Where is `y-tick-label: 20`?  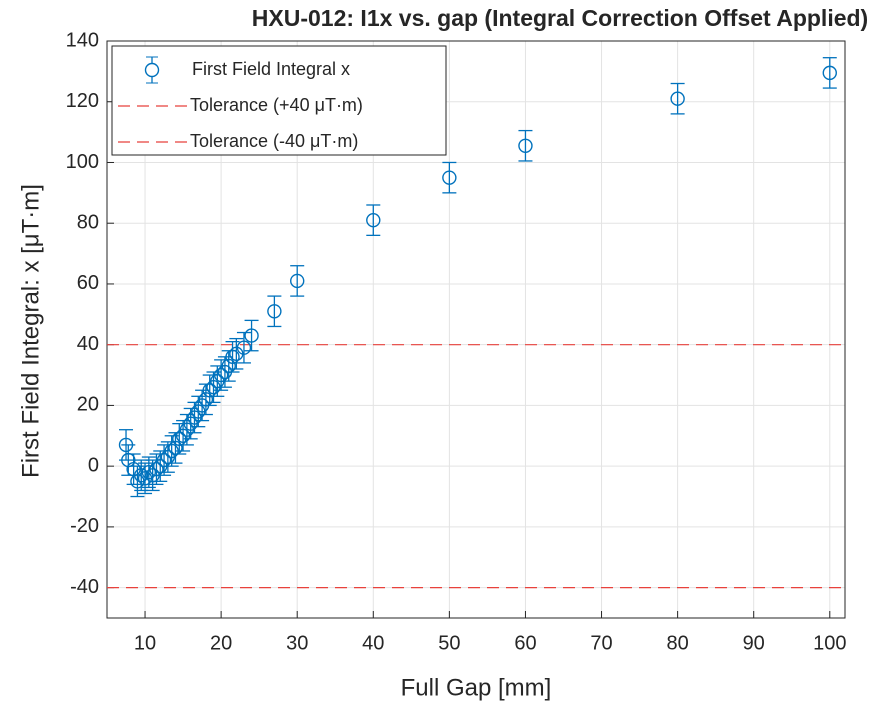
y-tick-label: 20 is located at coordinates (88, 405).